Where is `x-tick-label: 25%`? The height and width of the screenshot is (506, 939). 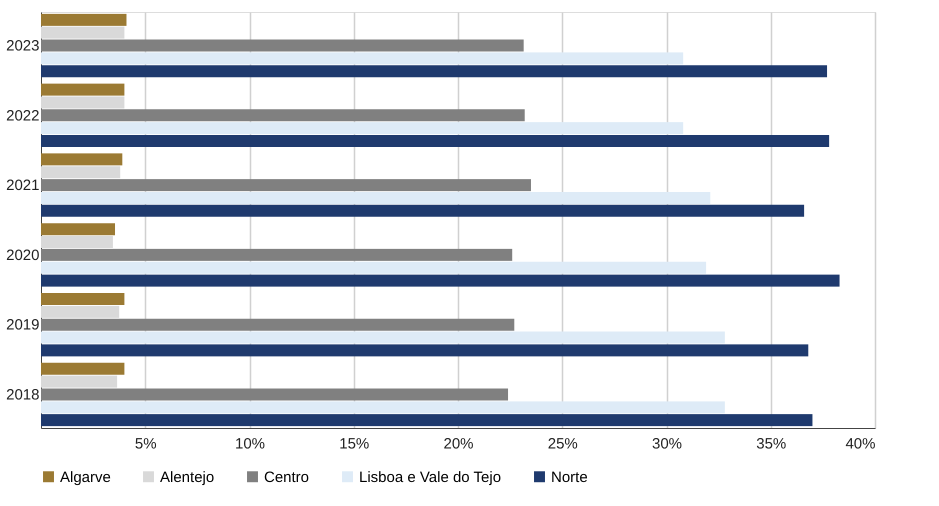
x-tick-label: 25% is located at coordinates (563, 444).